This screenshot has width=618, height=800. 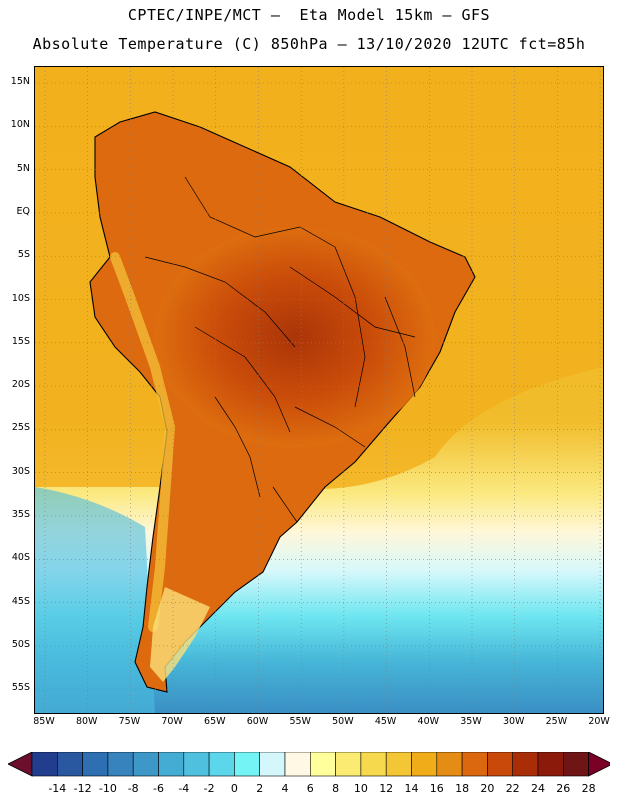 What do you see at coordinates (107, 788) in the screenshot?
I see `colorbar-label: -10` at bounding box center [107, 788].